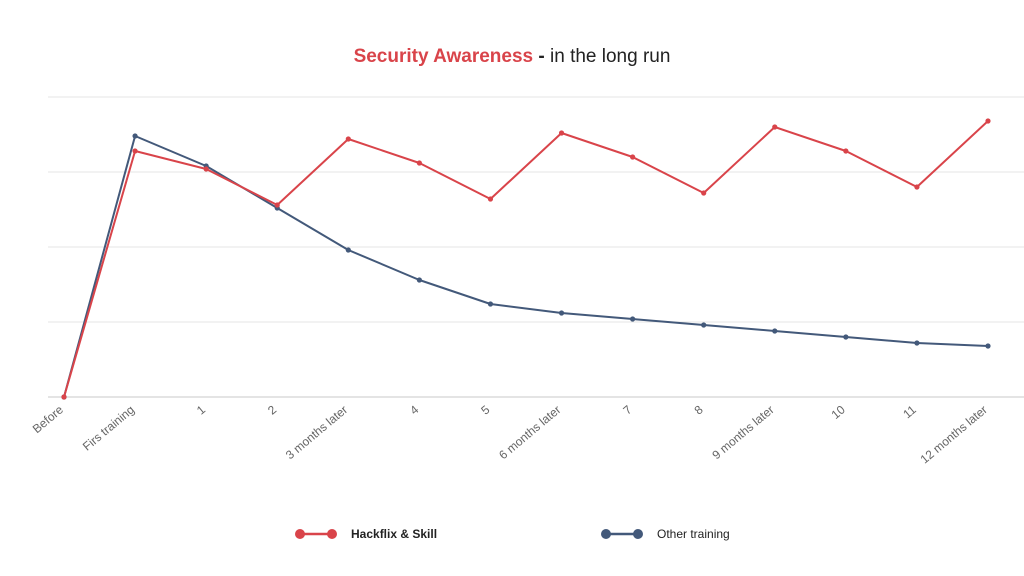 This screenshot has height=576, width=1024. I want to click on chart-title: Security Awareness - in the long run, so click(512, 57).